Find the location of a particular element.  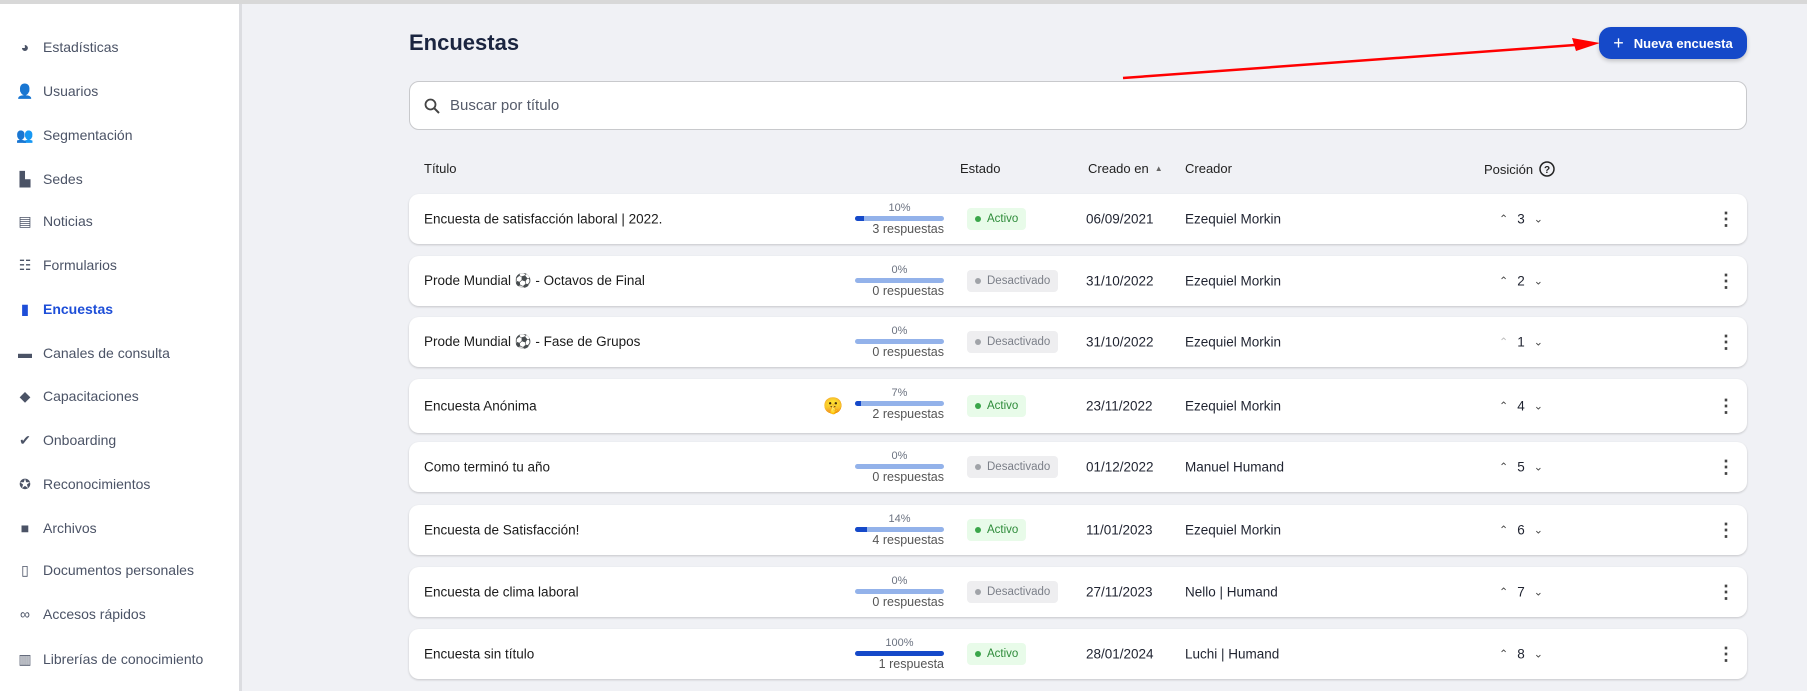

response-progress: 10% 3 respuestas is located at coordinates (899, 219).